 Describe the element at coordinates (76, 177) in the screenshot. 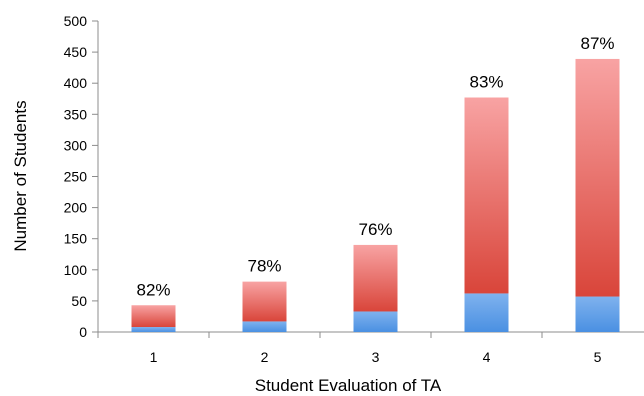

I see `y-tick-label: 250` at that location.